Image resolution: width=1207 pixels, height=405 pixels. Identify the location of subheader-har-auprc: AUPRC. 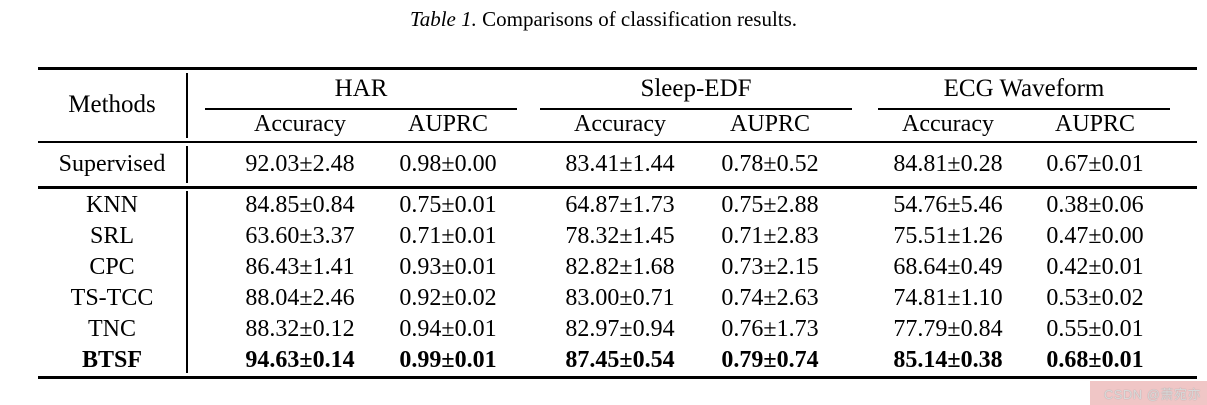
(448, 124).